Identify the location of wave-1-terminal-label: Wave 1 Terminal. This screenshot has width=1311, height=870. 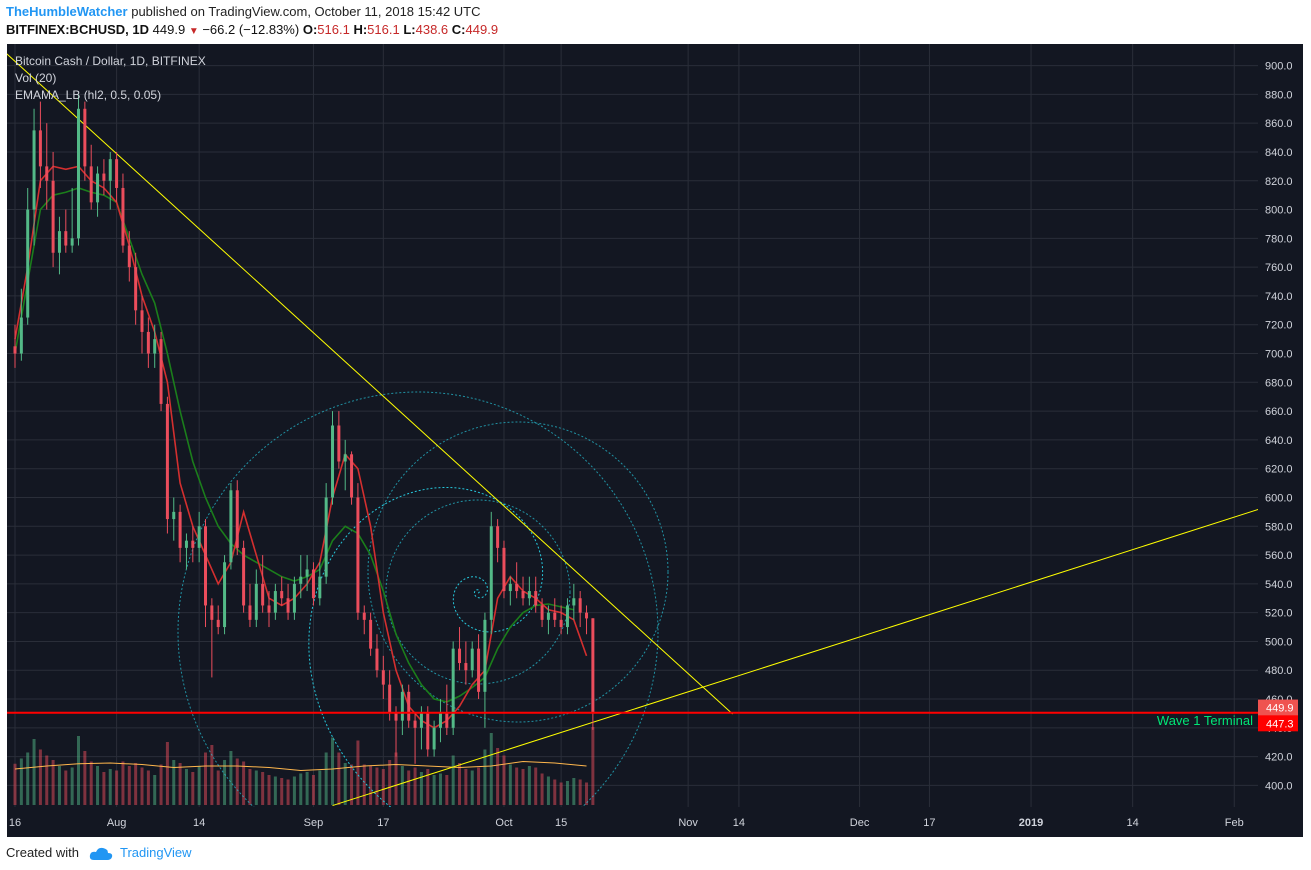
(1205, 720).